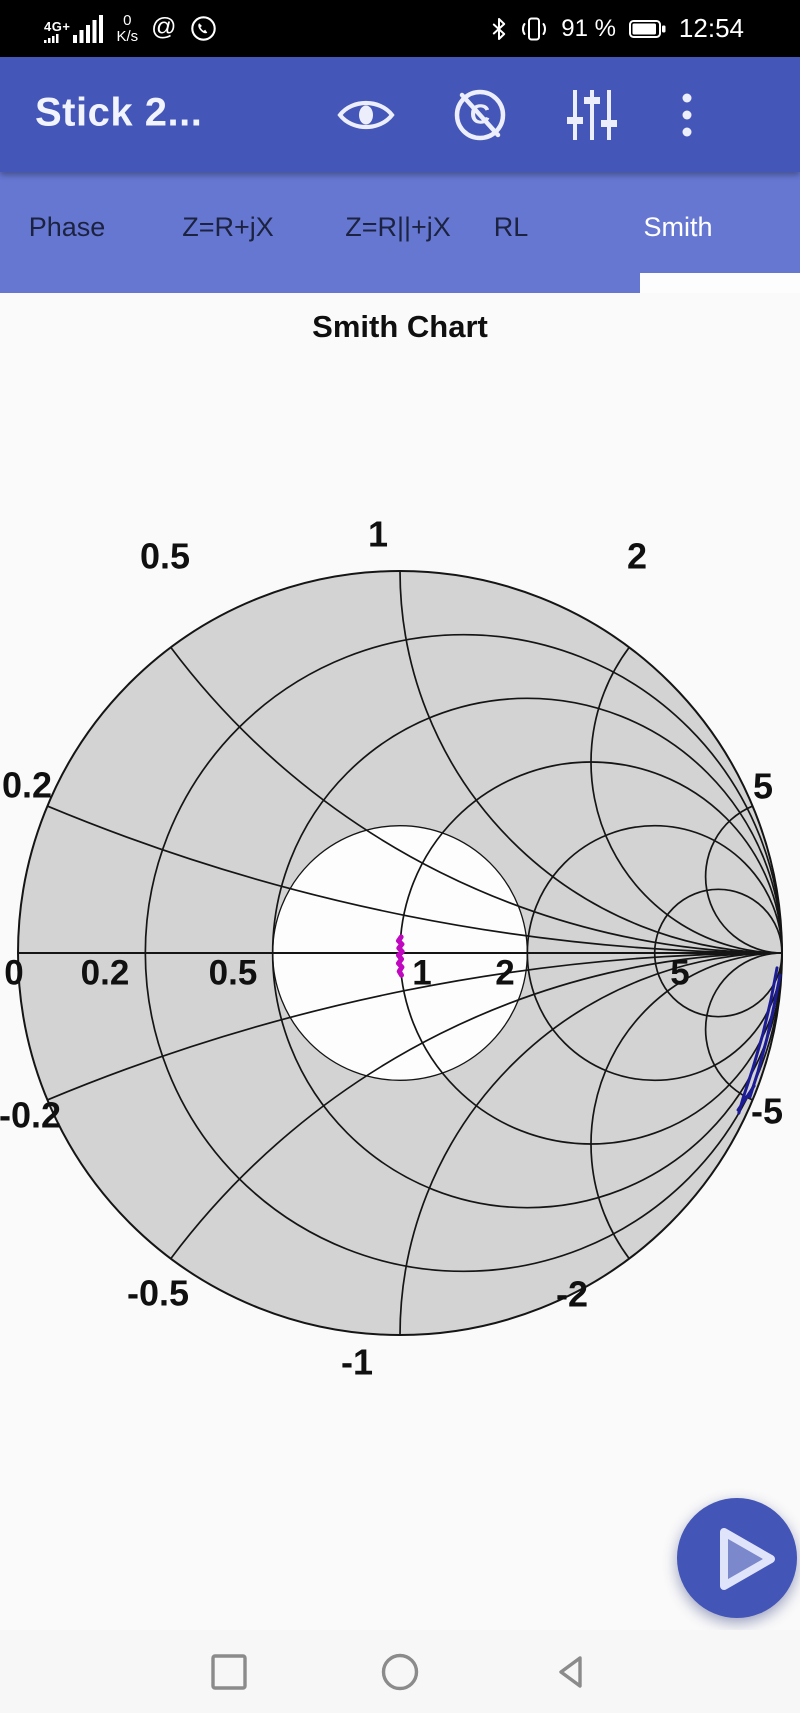 The image size is (800, 1713). I want to click on app-bar: Stick 2... C, so click(400, 114).